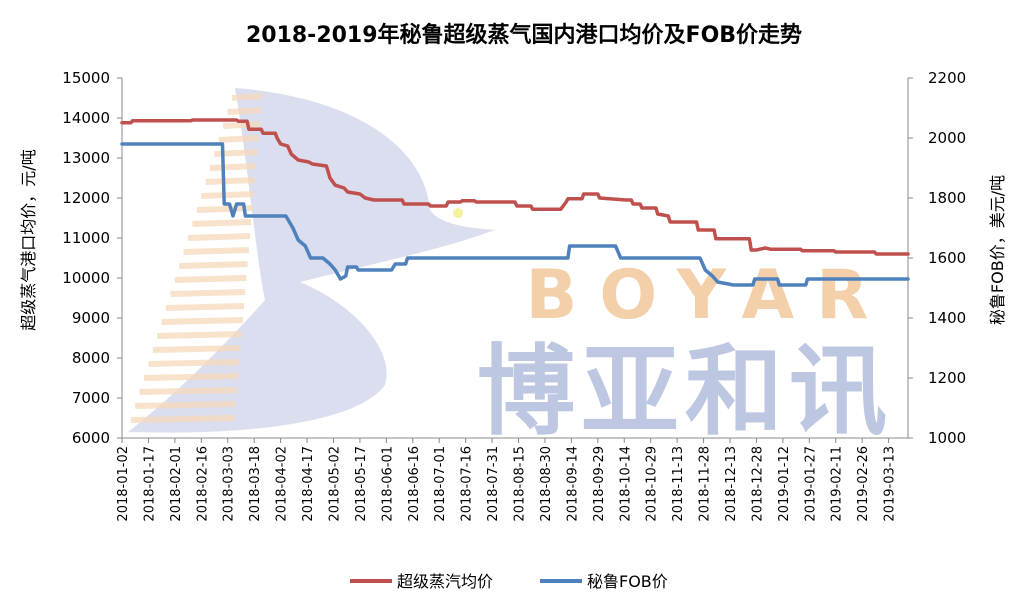 The height and width of the screenshot is (604, 1024). I want to click on watermark-dot, so click(458, 213).